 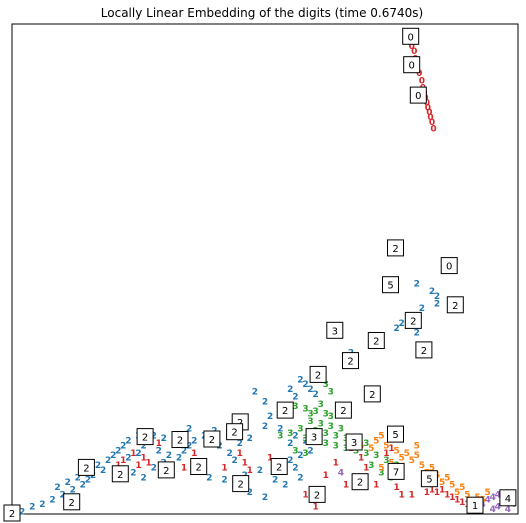 I want to click on thumbnail-digit: 3, so click(x=335, y=331).